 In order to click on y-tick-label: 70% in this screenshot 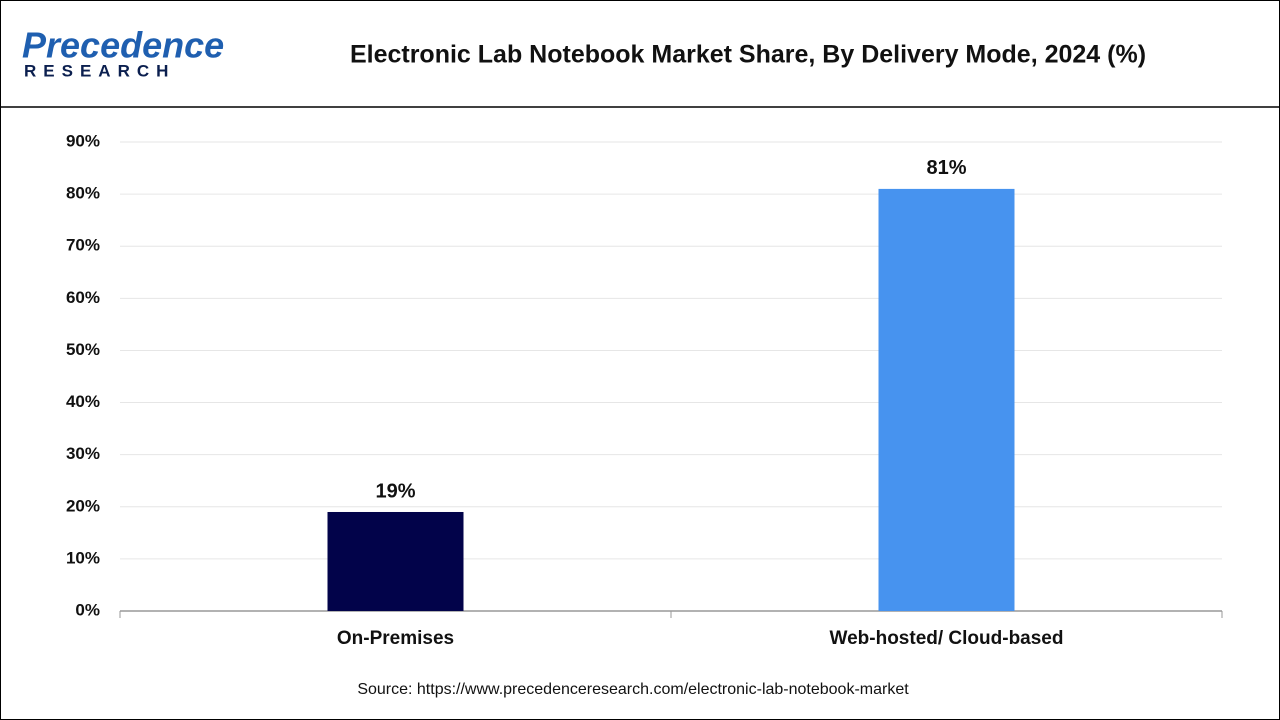, I will do `click(83, 245)`.